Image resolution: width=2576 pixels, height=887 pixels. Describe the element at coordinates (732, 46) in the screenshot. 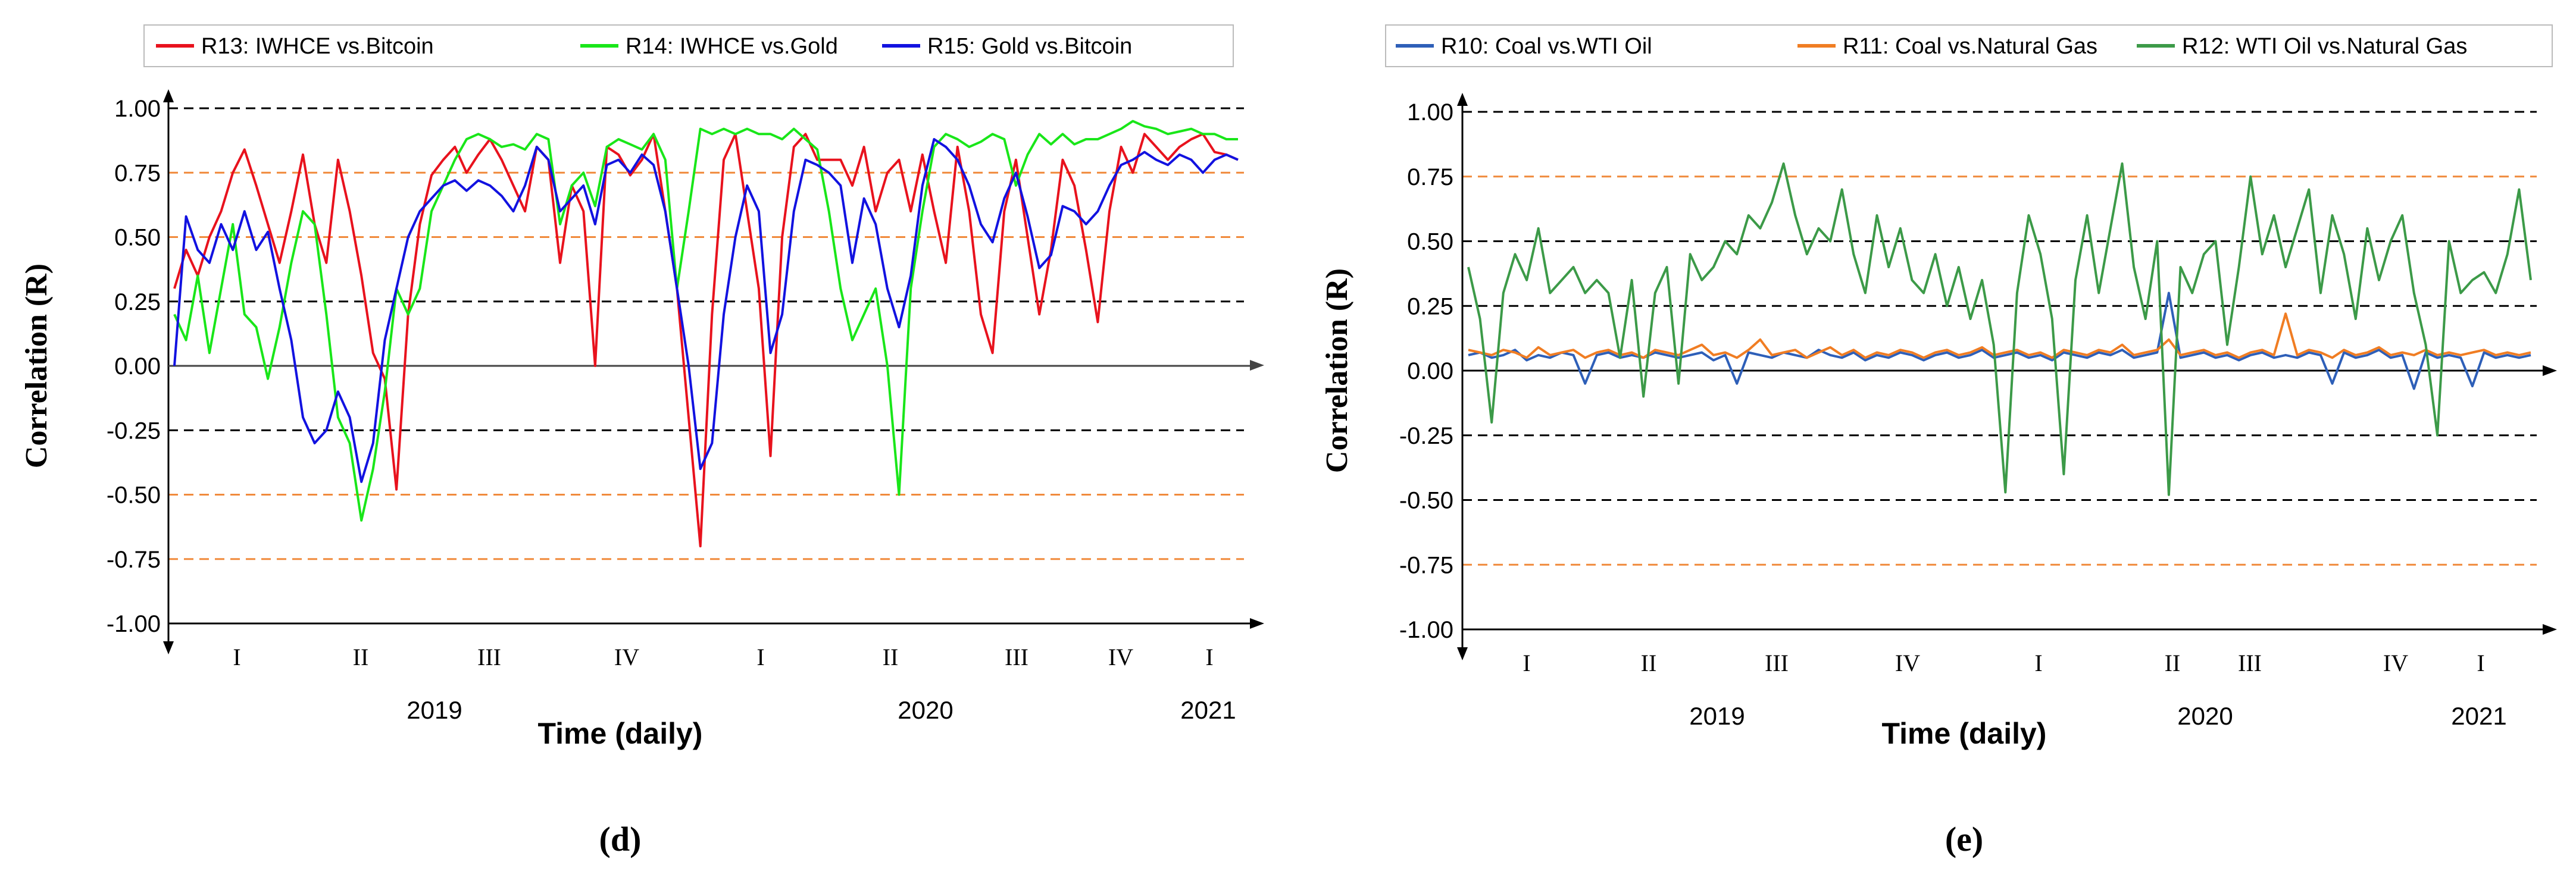

I see `legend-label: R14: IWHCE vs.Gold` at that location.